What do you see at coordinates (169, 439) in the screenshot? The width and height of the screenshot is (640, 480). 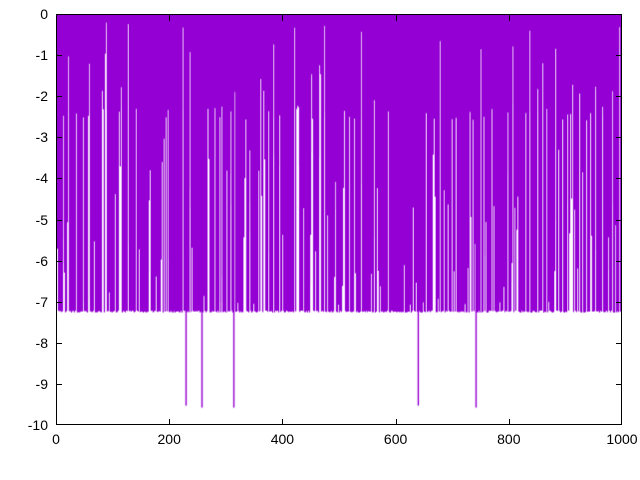 I see `x-tick-label: 200` at bounding box center [169, 439].